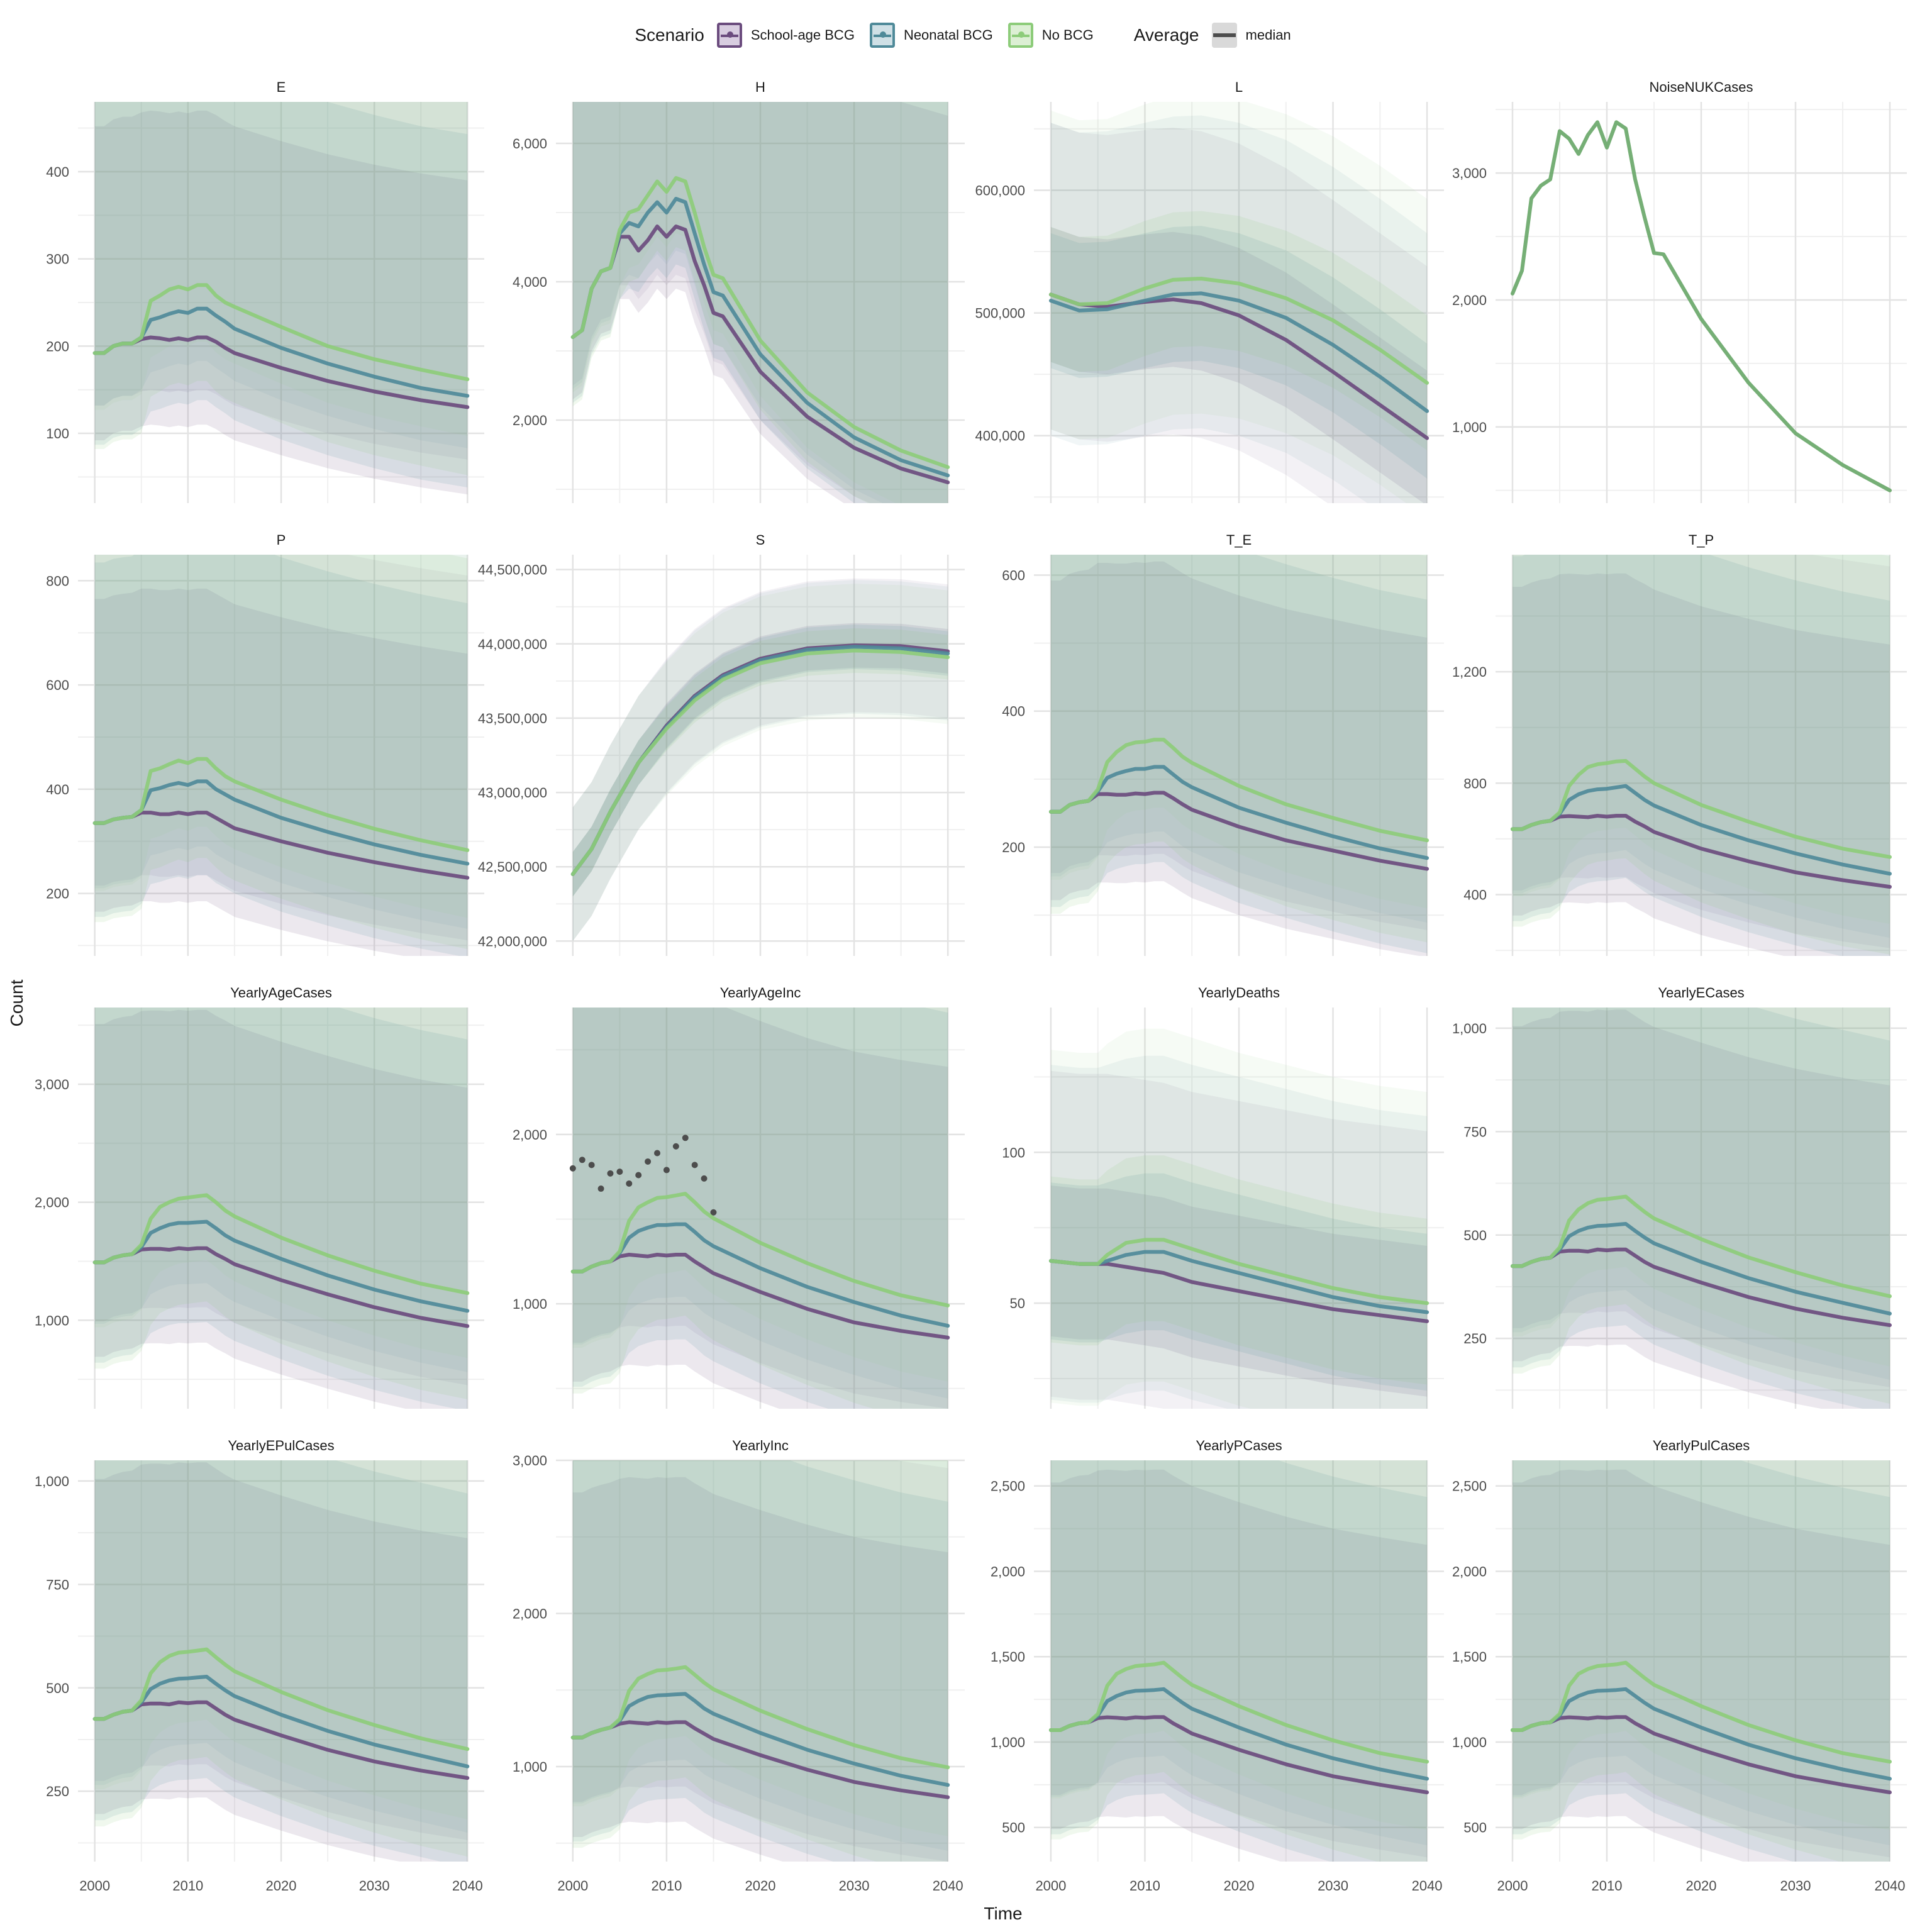 The width and height of the screenshot is (1932, 1932). What do you see at coordinates (1469, 672) in the screenshot?
I see `y-tick-label: 1,200` at bounding box center [1469, 672].